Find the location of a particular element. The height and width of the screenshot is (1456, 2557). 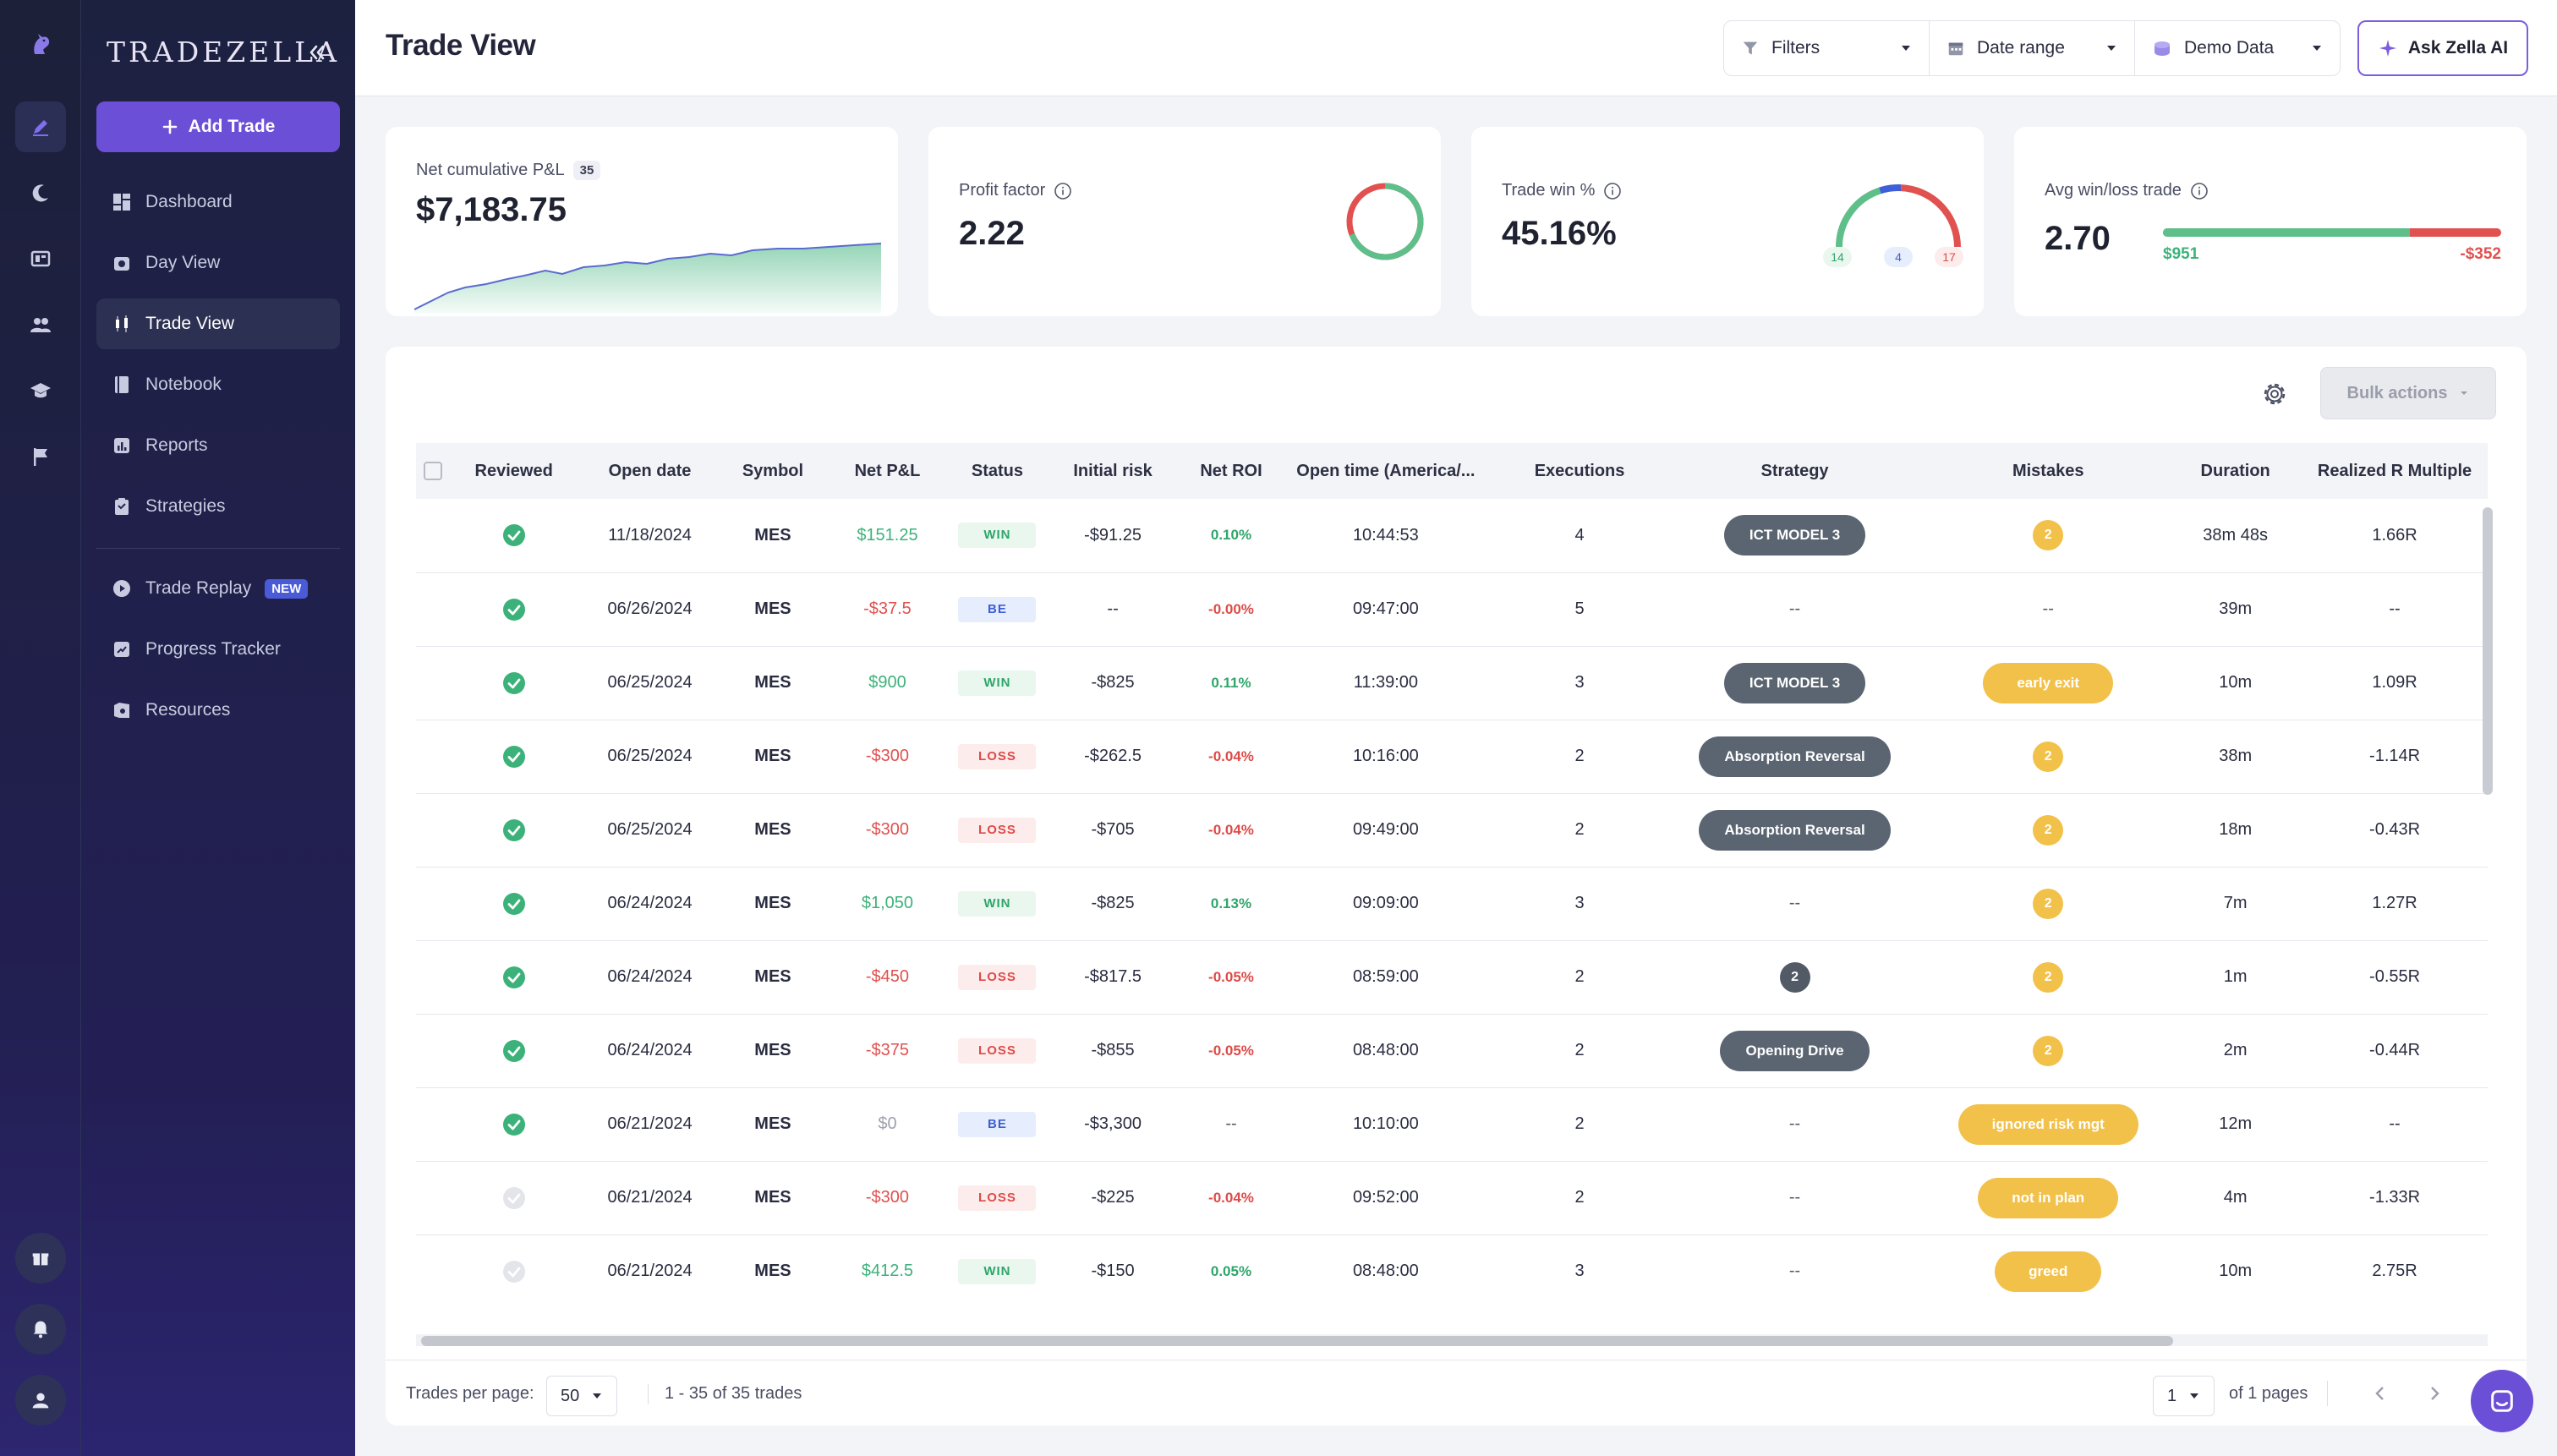

sidebar-item-day-view: Day View is located at coordinates (218, 263).